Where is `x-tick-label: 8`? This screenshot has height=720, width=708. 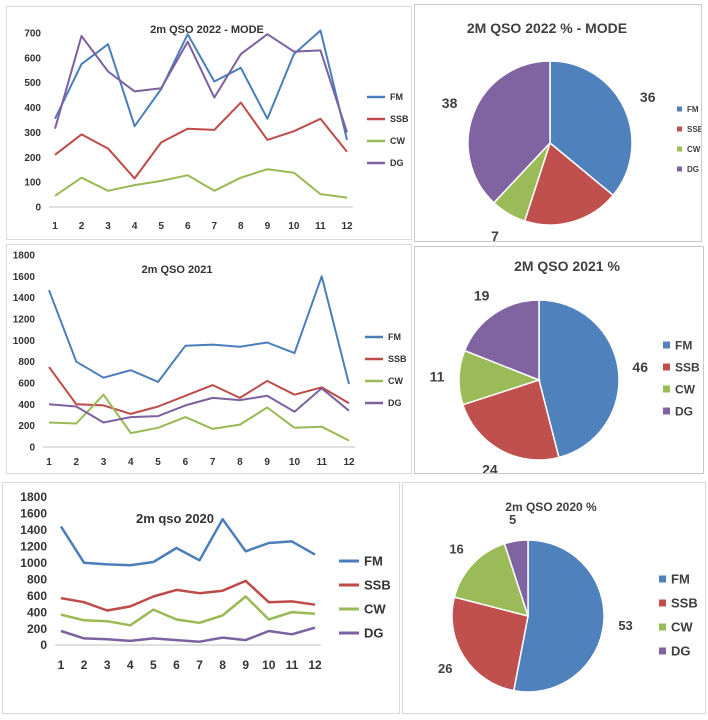
x-tick-label: 8 is located at coordinates (222, 665).